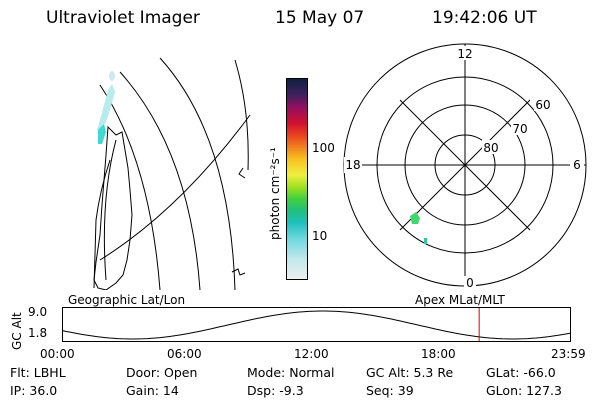 The width and height of the screenshot is (600, 400). I want to click on info-gain: Gain: 14, so click(152, 390).